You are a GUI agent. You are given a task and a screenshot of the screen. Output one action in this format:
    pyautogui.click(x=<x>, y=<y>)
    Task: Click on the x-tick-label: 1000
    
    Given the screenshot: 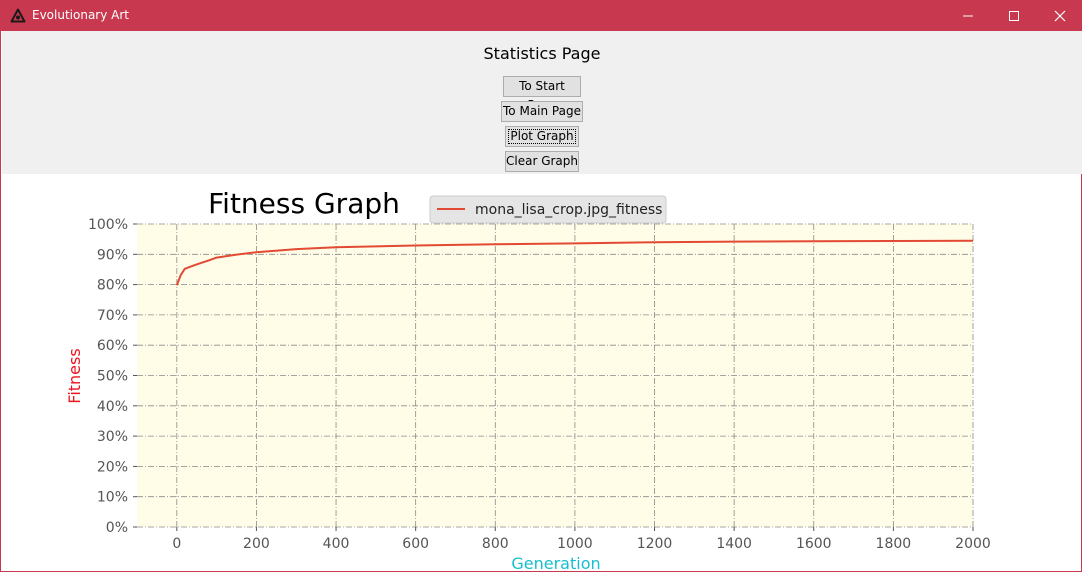 What is the action you would take?
    pyautogui.click(x=575, y=544)
    